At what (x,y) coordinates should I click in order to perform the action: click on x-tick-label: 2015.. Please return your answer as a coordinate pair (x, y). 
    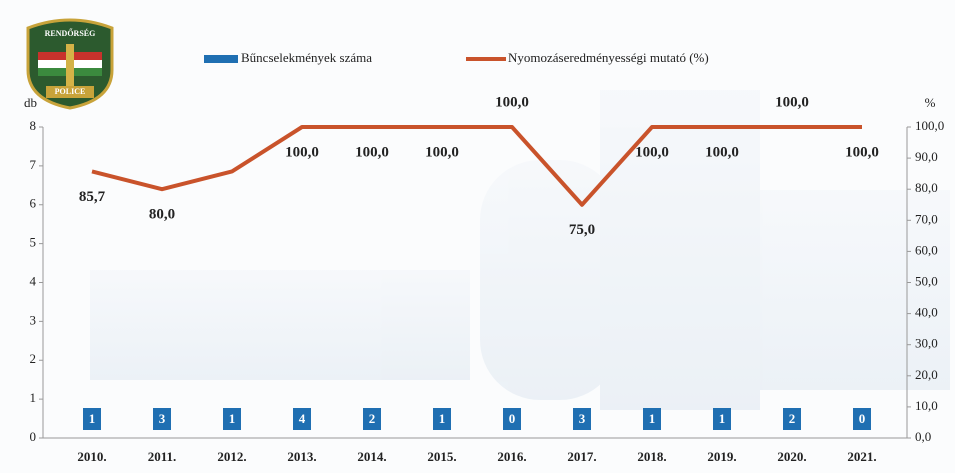
    Looking at the image, I should click on (441, 456).